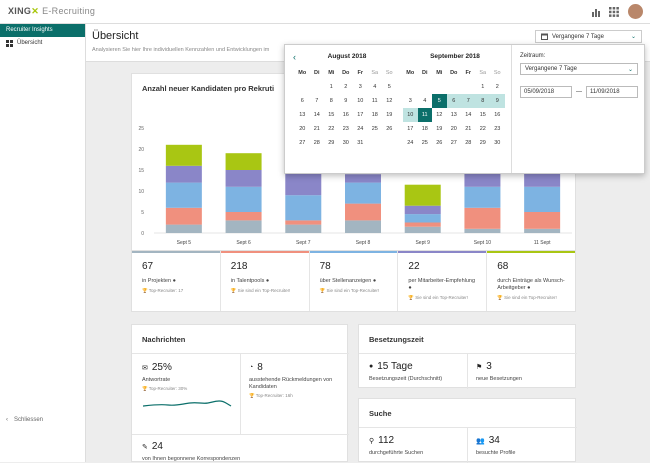 The height and width of the screenshot is (463, 650). Describe the element at coordinates (42, 43) in the screenshot. I see `sidebar-item-uebersicht: Übersicht` at that location.